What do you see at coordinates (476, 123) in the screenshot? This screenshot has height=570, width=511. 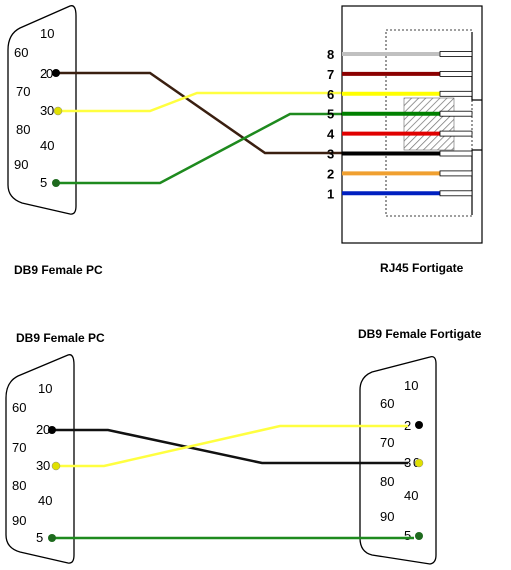 I see `rj45-right-edge` at bounding box center [476, 123].